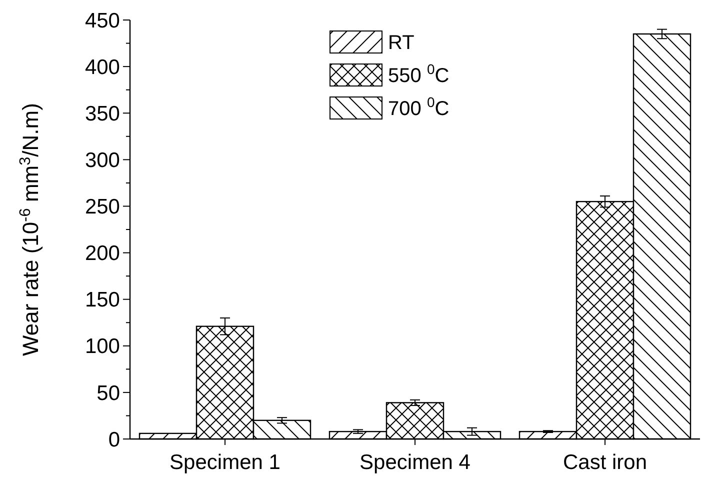  I want to click on legend-label: 700 $^{0}$C, so click(419, 107).